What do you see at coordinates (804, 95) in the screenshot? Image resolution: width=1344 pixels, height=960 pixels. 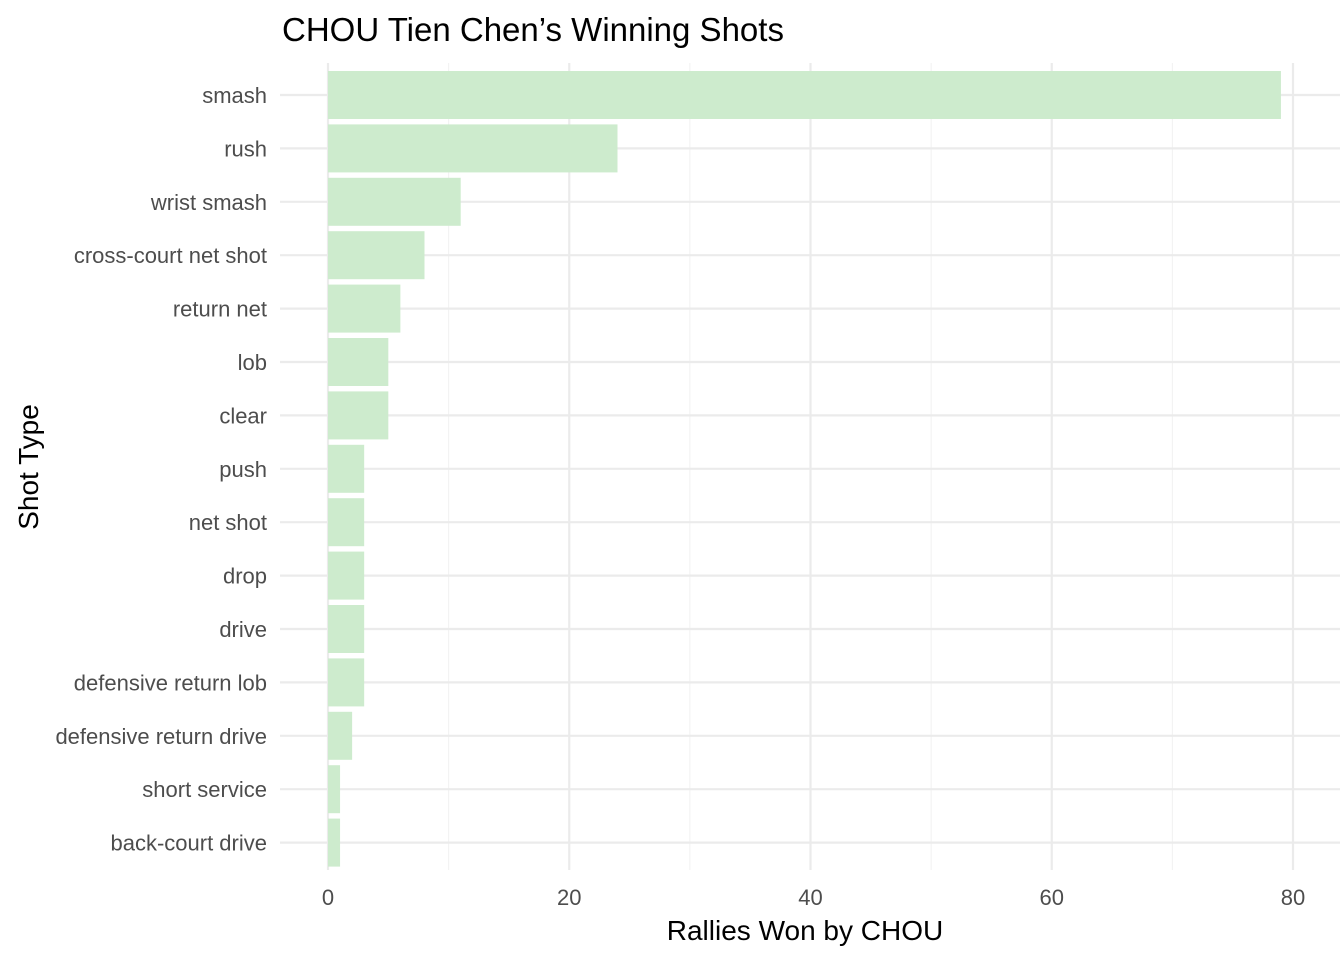 I see `bar-smash` at bounding box center [804, 95].